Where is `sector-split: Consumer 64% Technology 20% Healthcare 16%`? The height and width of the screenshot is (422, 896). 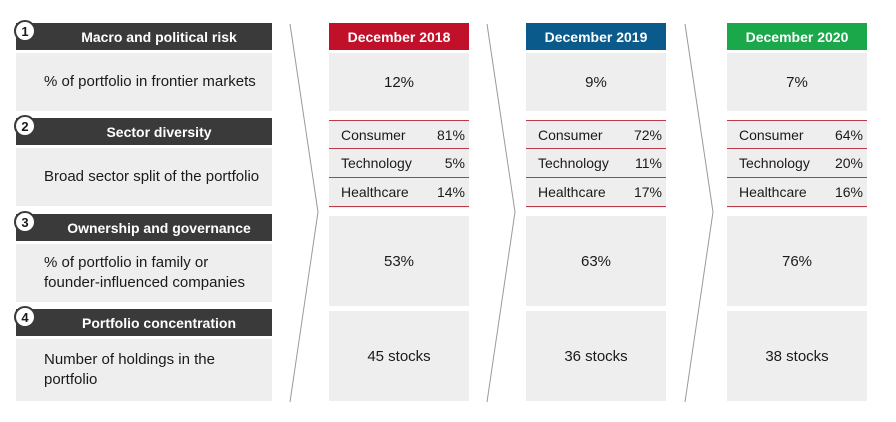 sector-split: Consumer 64% Technology 20% Healthcare 16% is located at coordinates (797, 164).